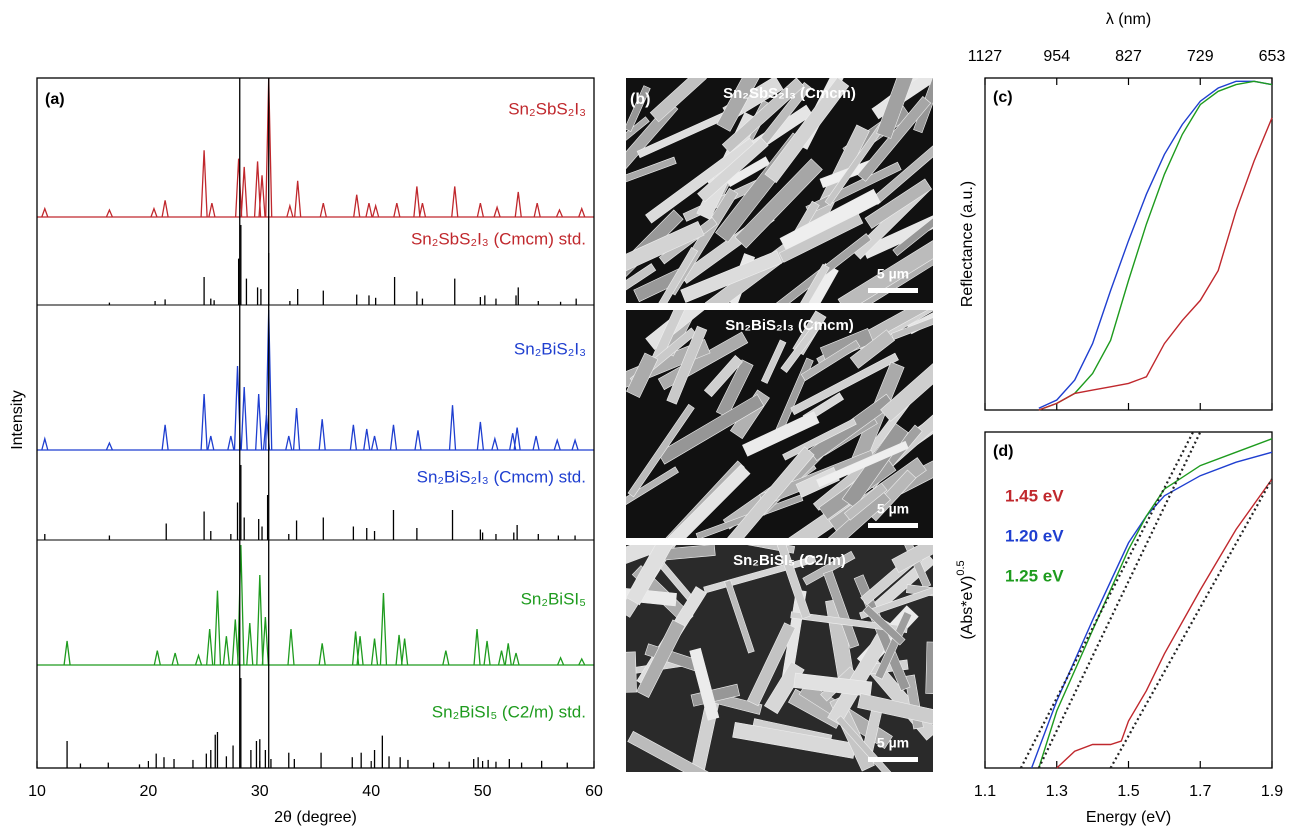 The height and width of the screenshot is (832, 1292). I want to click on y-axis-label: Intensity, so click(17, 420).